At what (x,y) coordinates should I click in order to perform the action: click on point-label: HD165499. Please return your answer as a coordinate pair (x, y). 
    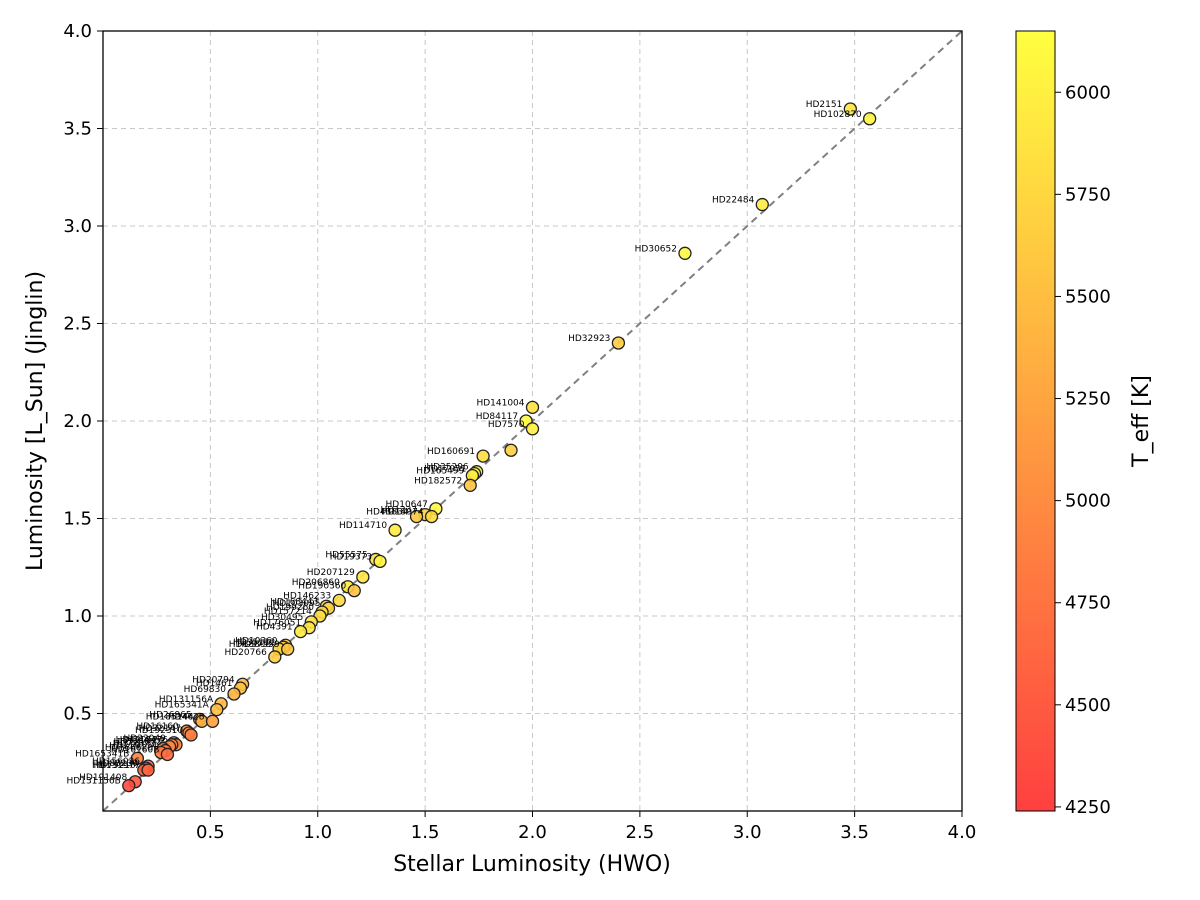
    Looking at the image, I should click on (440, 472).